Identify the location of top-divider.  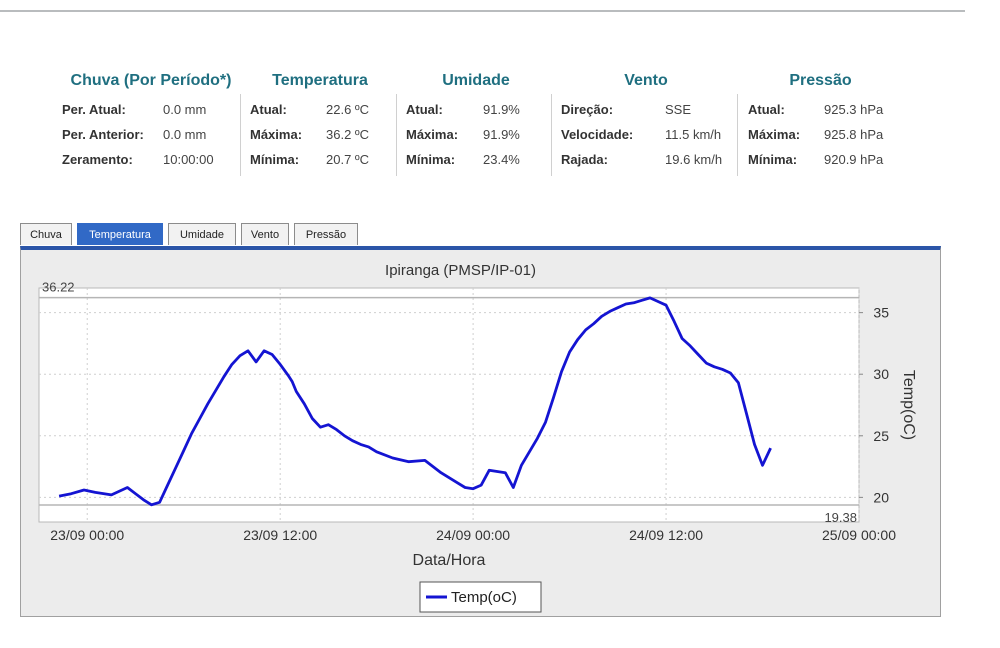
(482, 11).